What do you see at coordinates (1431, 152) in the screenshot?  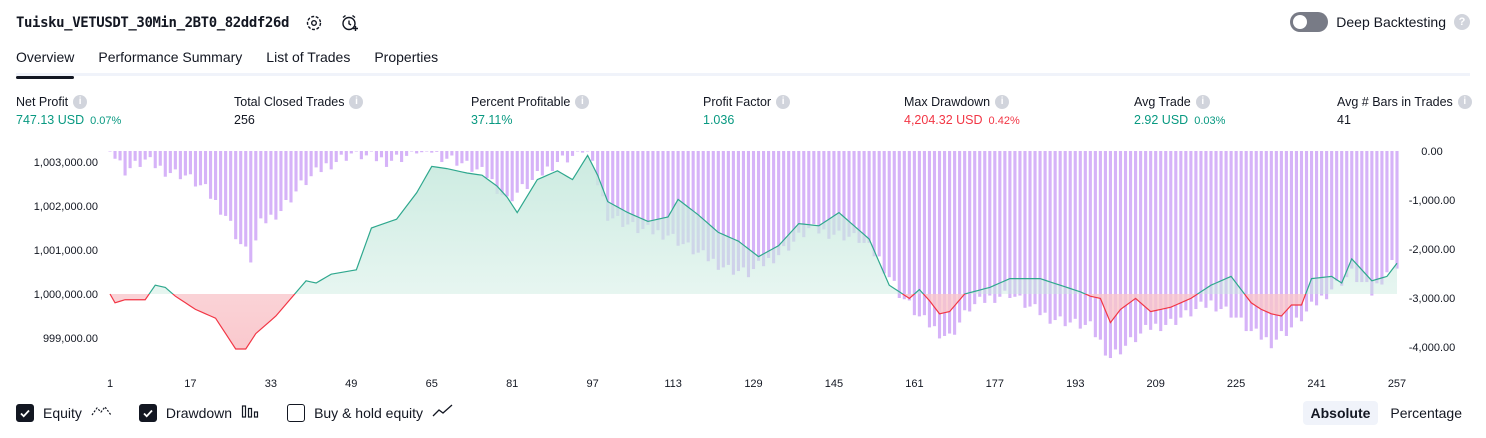 I see `right-axis-tick: 0.00` at bounding box center [1431, 152].